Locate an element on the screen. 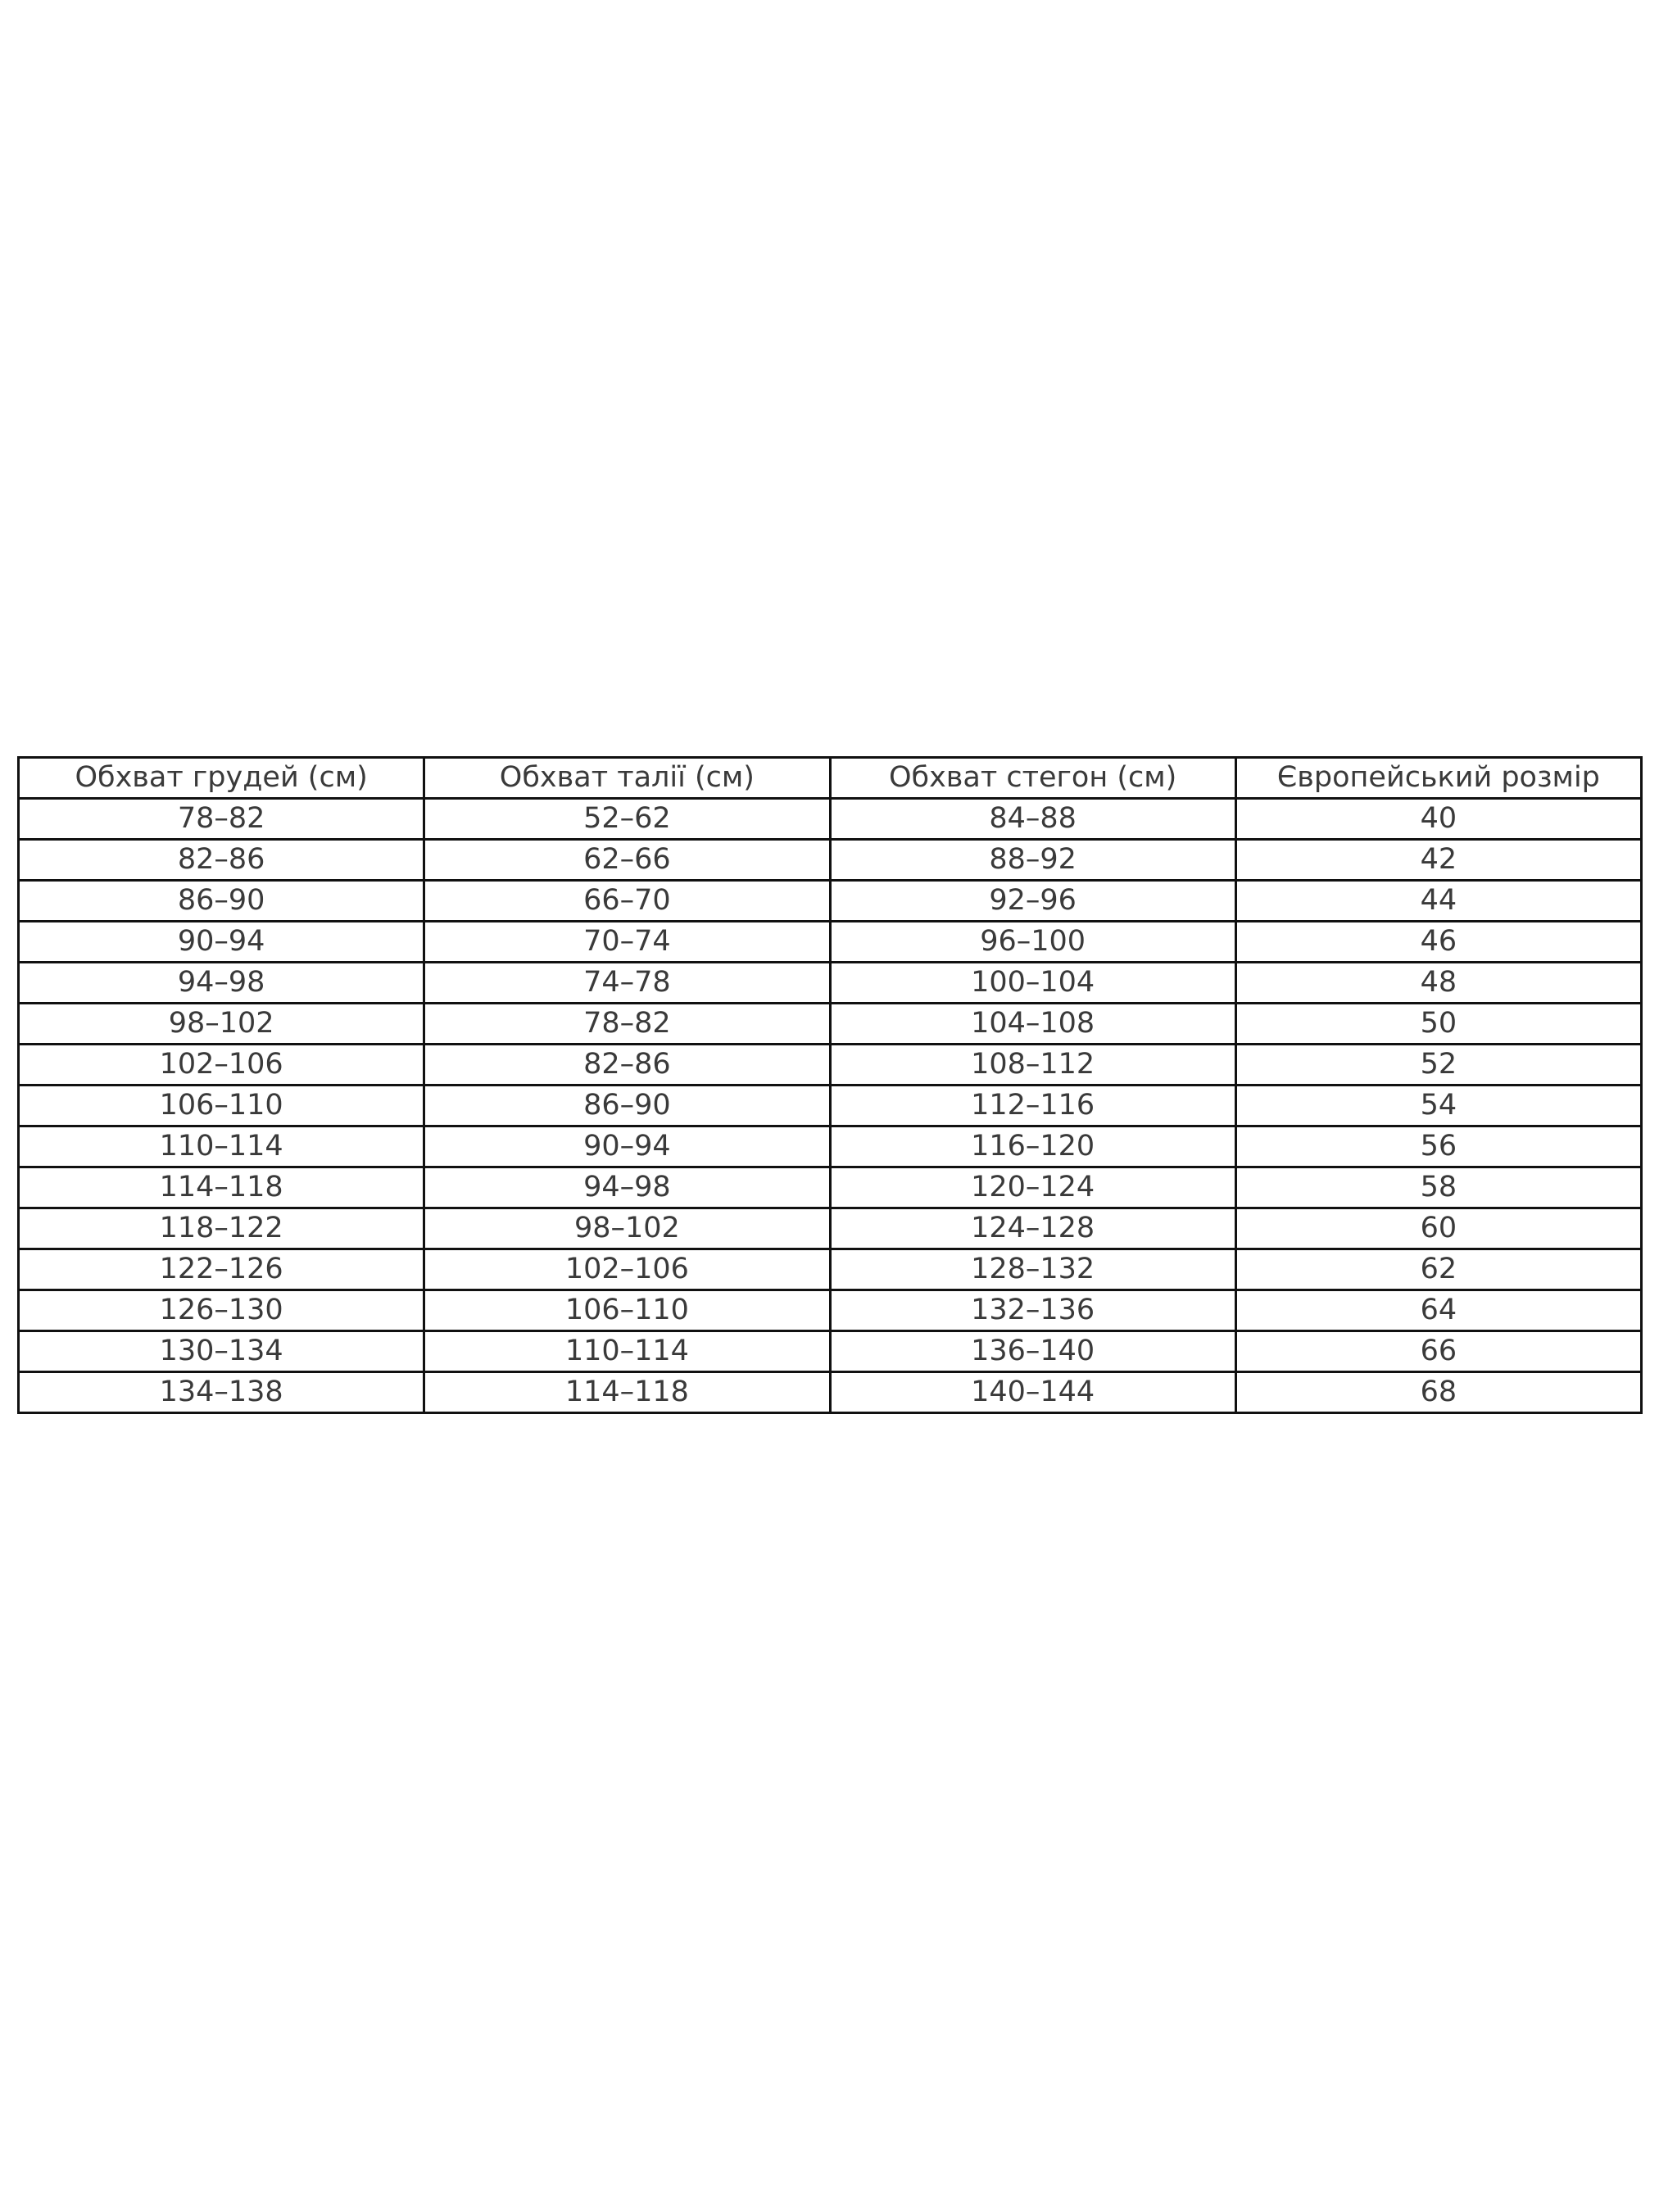 This screenshot has width=1659, height=2212. cell-eu-size: 50 is located at coordinates (1438, 1023).